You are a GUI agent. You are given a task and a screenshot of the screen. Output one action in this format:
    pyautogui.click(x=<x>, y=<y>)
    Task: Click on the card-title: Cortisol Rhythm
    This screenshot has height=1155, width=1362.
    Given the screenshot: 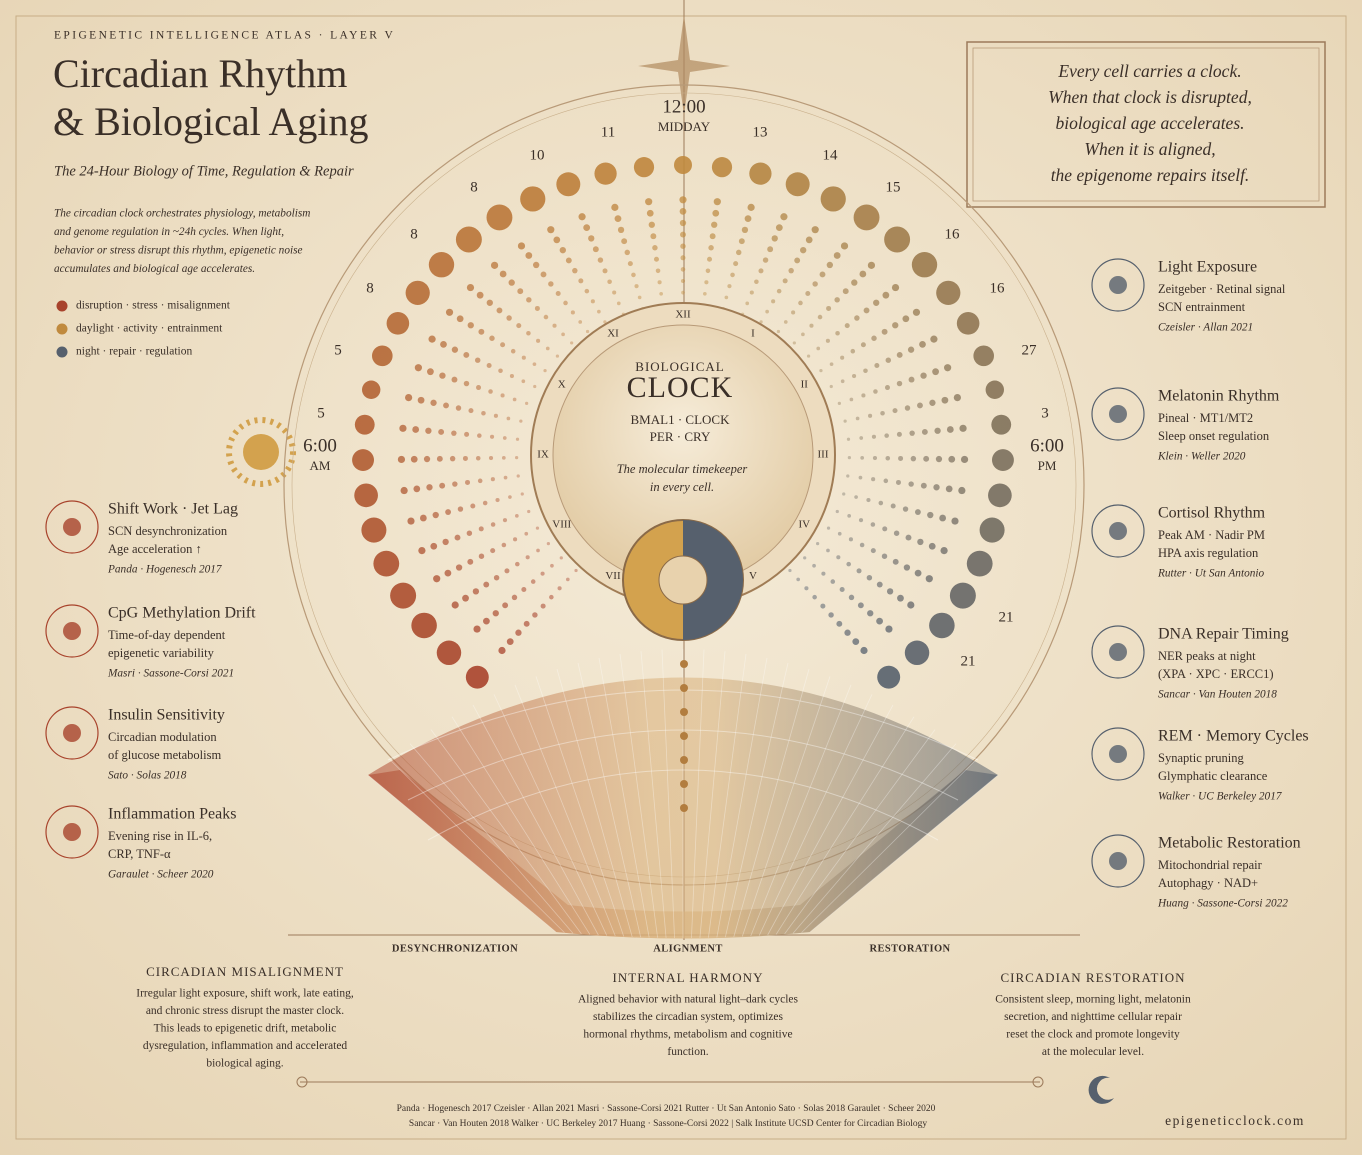 What is the action you would take?
    pyautogui.click(x=1212, y=513)
    